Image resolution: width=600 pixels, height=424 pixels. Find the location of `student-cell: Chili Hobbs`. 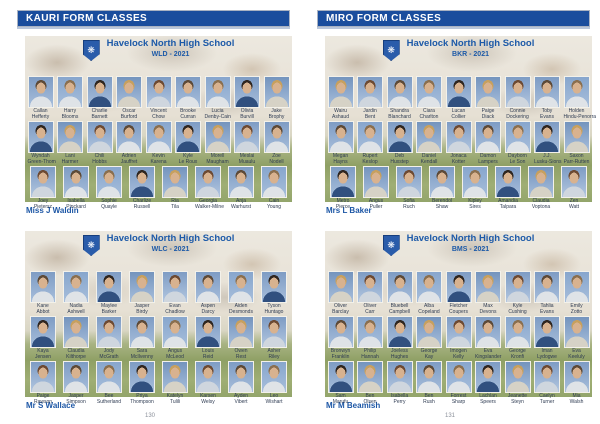

student-cell: Chili Hobbs is located at coordinates (99, 143).